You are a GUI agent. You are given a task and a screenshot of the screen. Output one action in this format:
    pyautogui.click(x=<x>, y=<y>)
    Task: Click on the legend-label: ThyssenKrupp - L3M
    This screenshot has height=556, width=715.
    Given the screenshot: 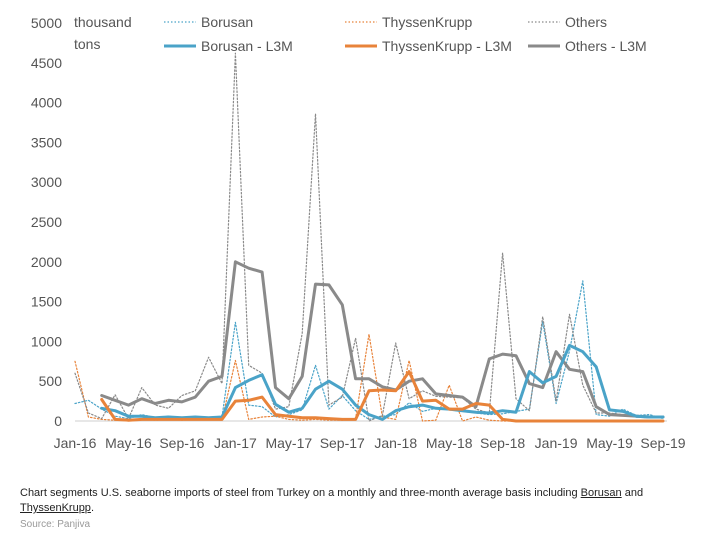 What is the action you would take?
    pyautogui.click(x=447, y=46)
    